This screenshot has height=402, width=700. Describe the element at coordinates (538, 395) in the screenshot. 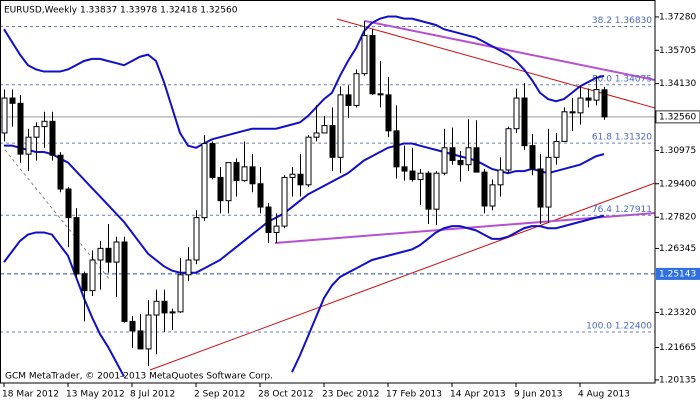

I see `x-tick-label: 9 Jun 2013` at that location.